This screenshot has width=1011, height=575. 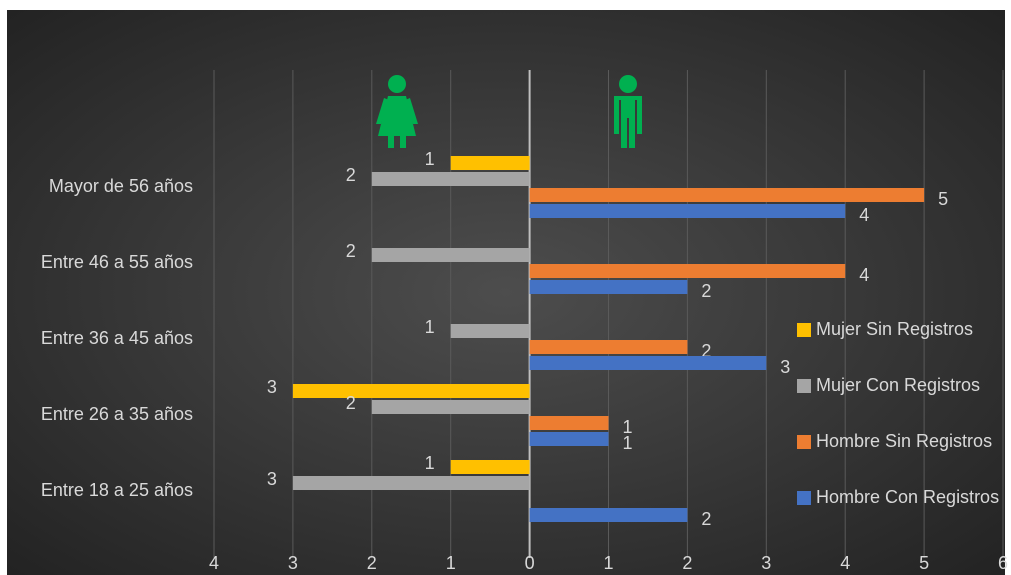 I want to click on male-icon, so click(x=628, y=111).